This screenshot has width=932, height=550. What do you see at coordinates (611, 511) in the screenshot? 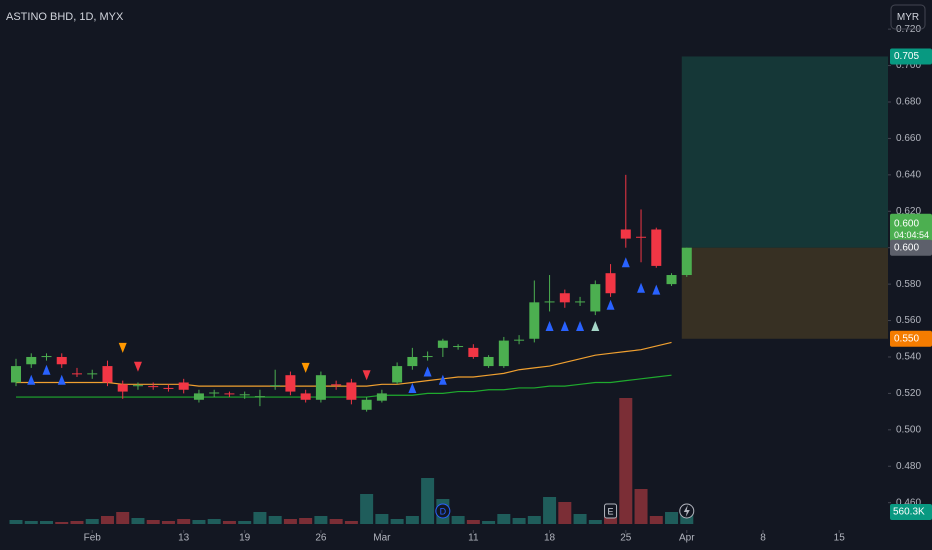
I see `event-icon` at bounding box center [611, 511].